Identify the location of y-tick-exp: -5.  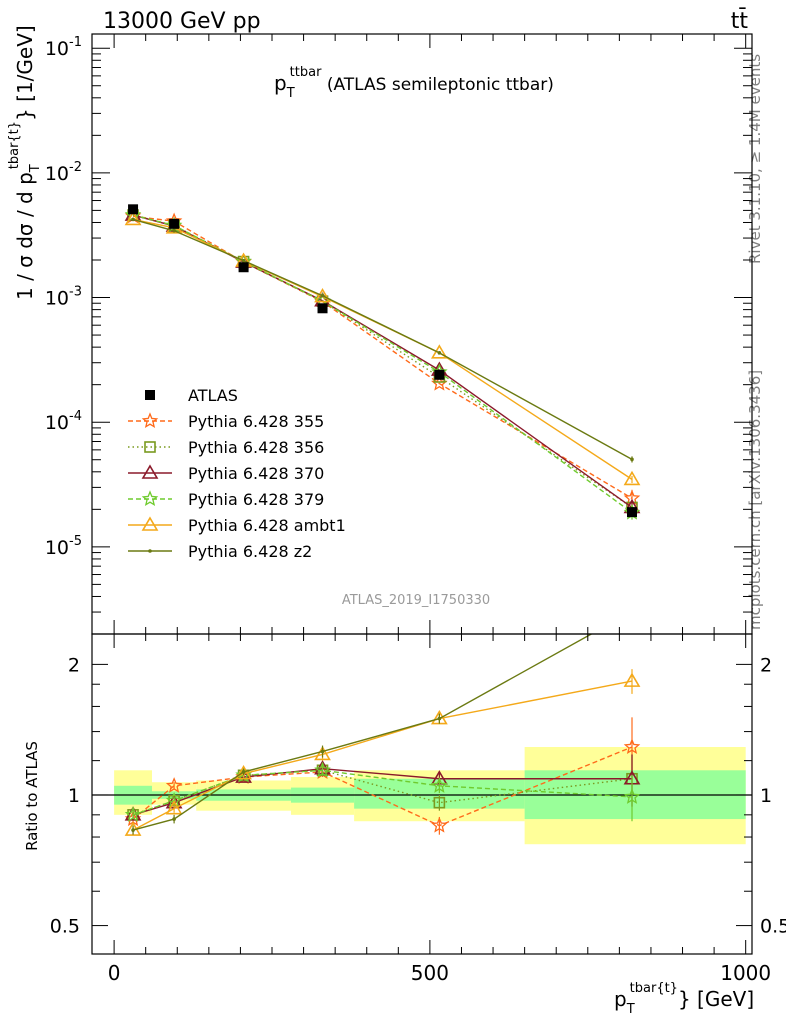
(75, 541).